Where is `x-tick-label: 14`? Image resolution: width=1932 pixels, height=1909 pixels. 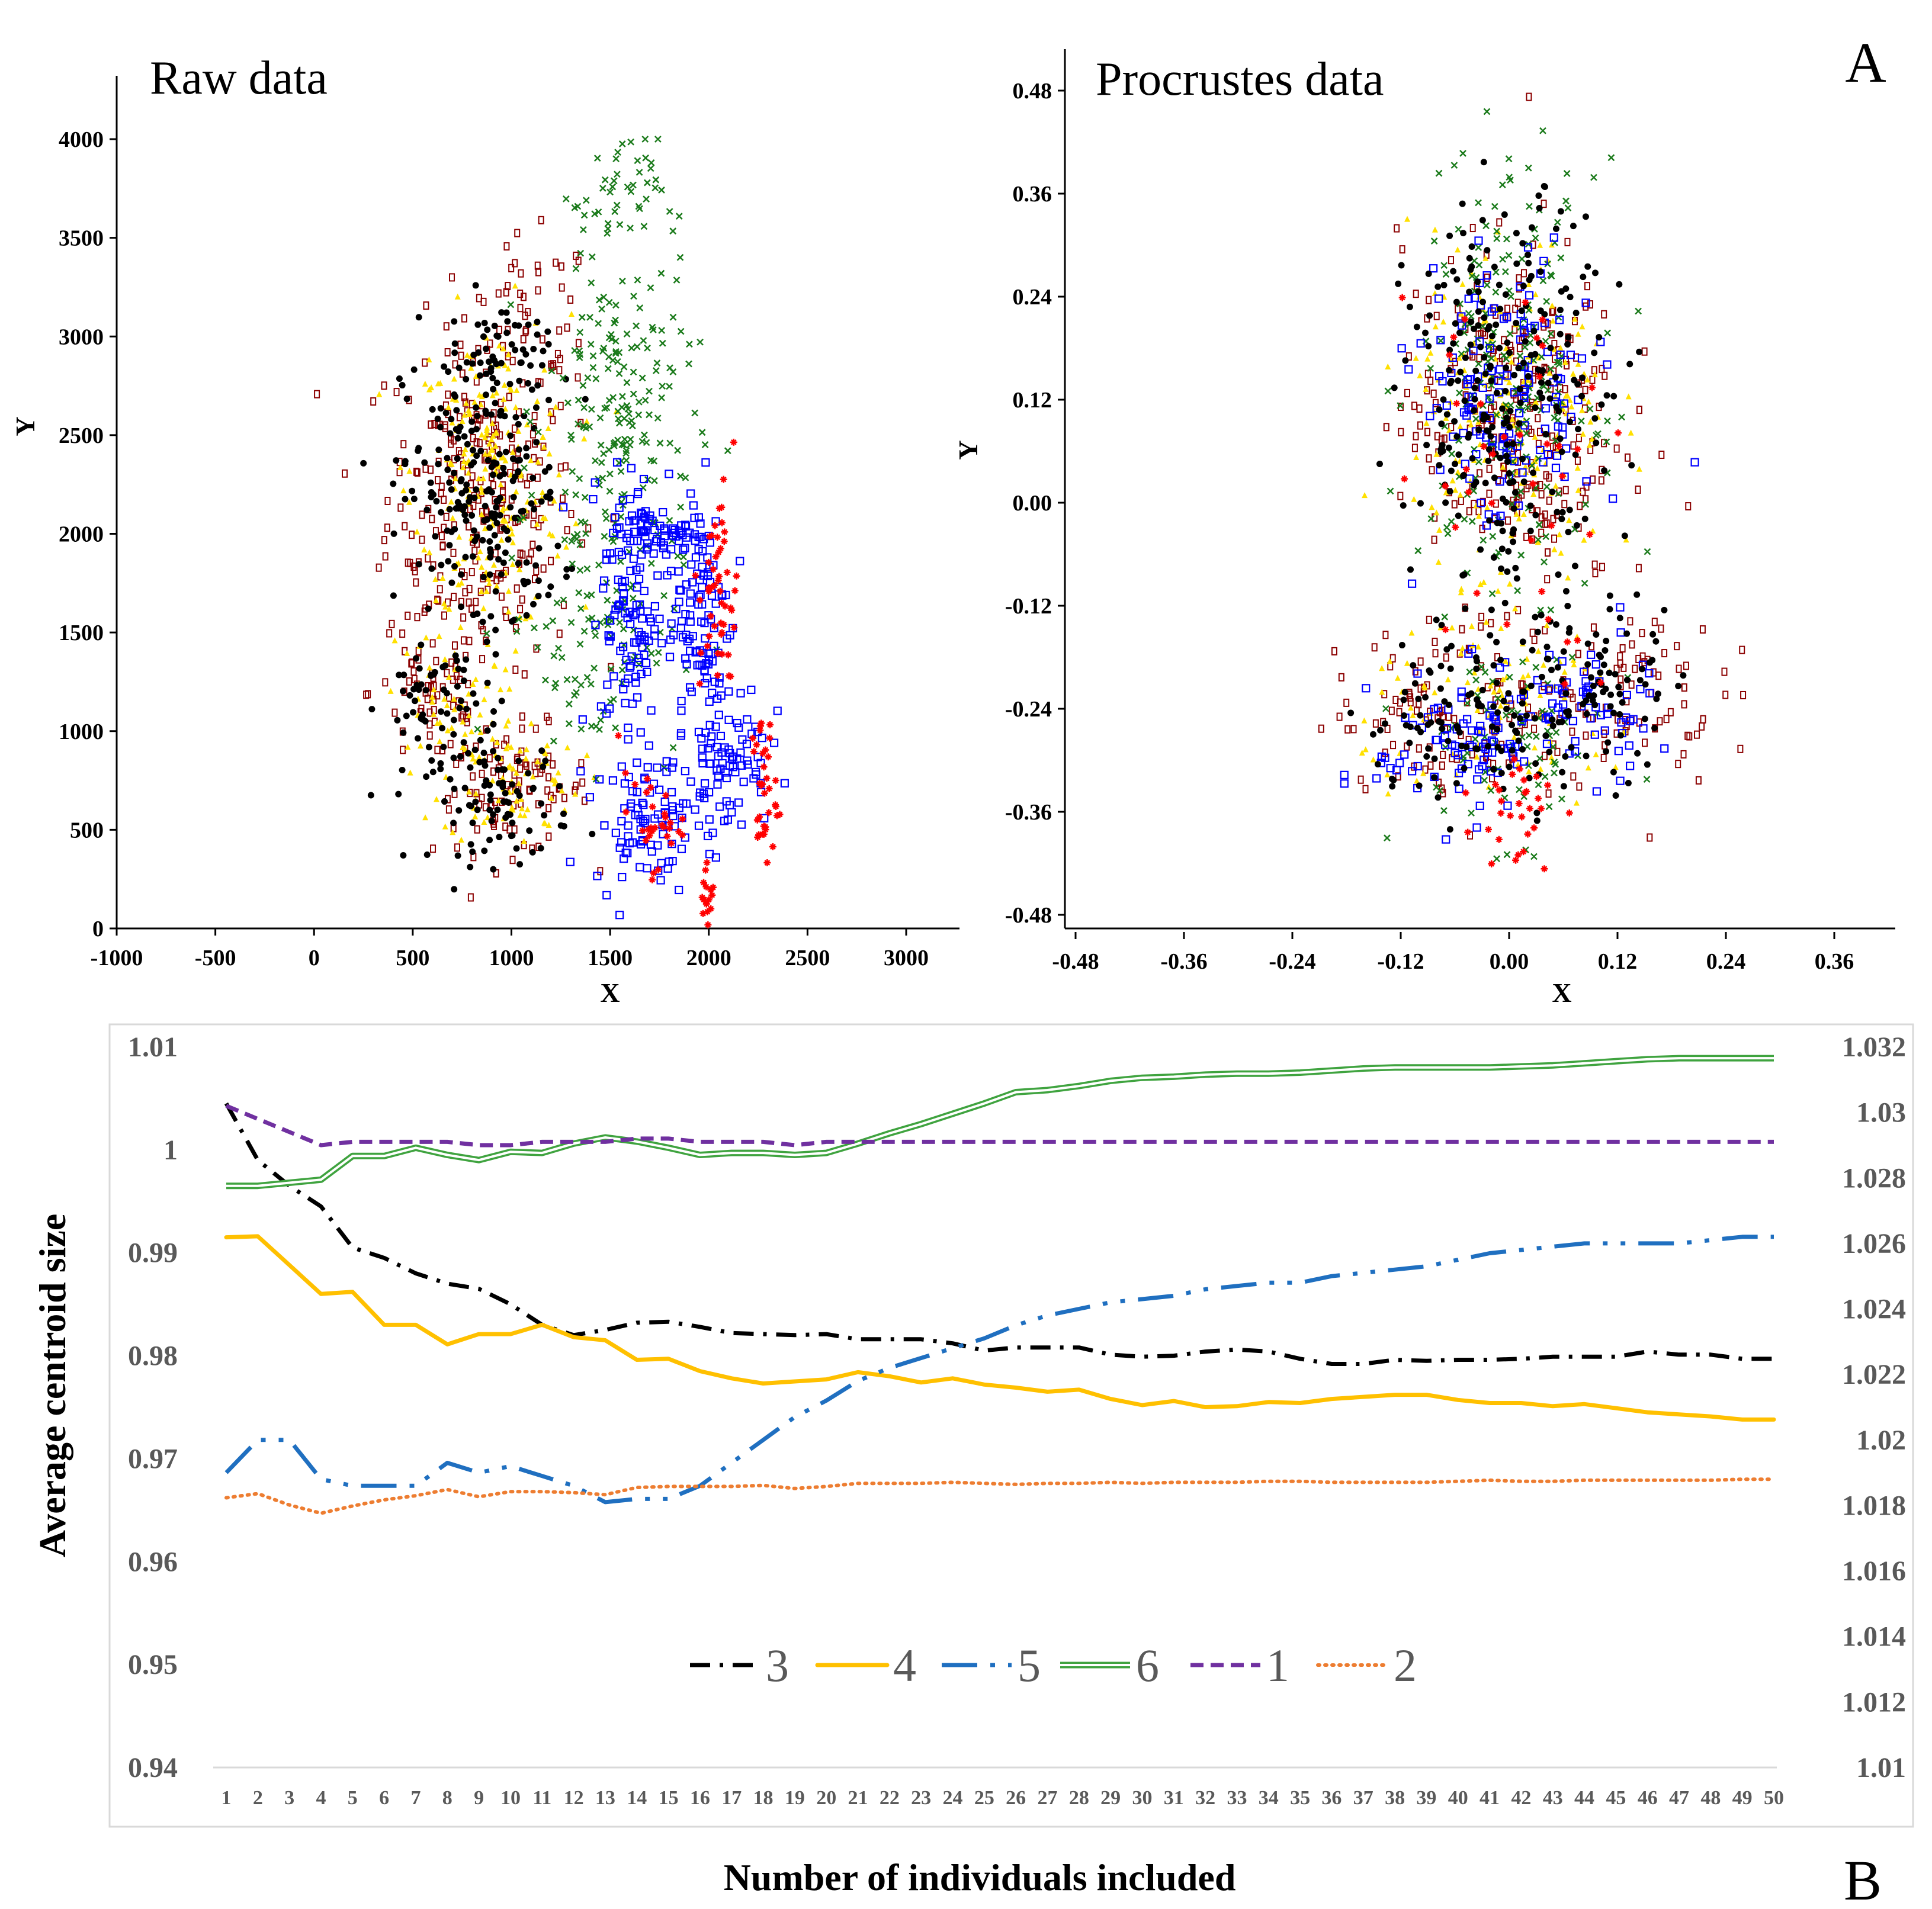 x-tick-label: 14 is located at coordinates (637, 1798).